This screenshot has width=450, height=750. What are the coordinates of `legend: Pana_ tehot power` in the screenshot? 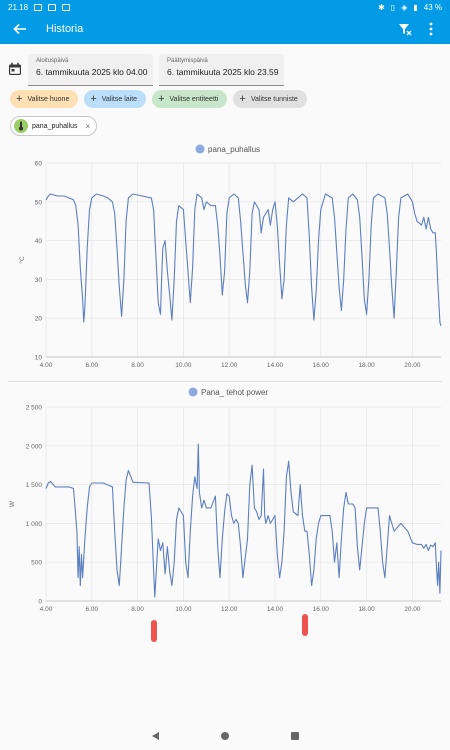 It's located at (228, 392).